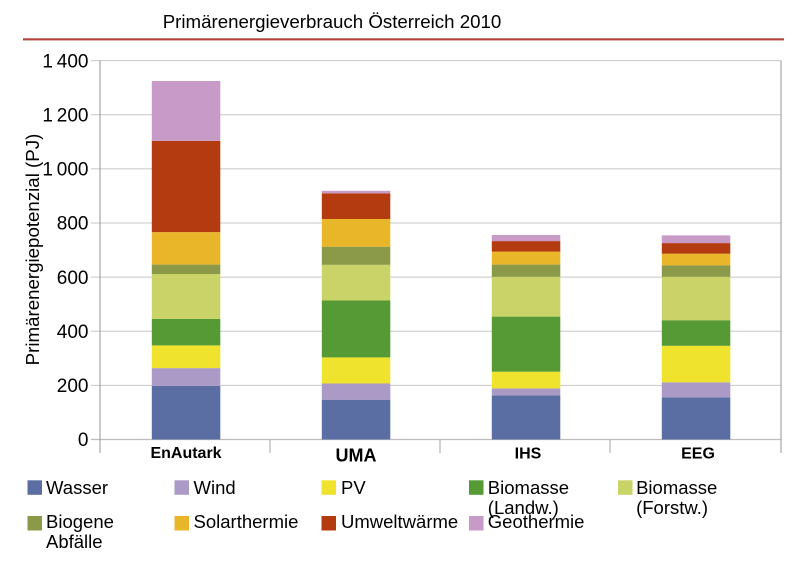 The width and height of the screenshot is (800, 567). I want to click on svg-text: Abfälle, so click(74, 541).